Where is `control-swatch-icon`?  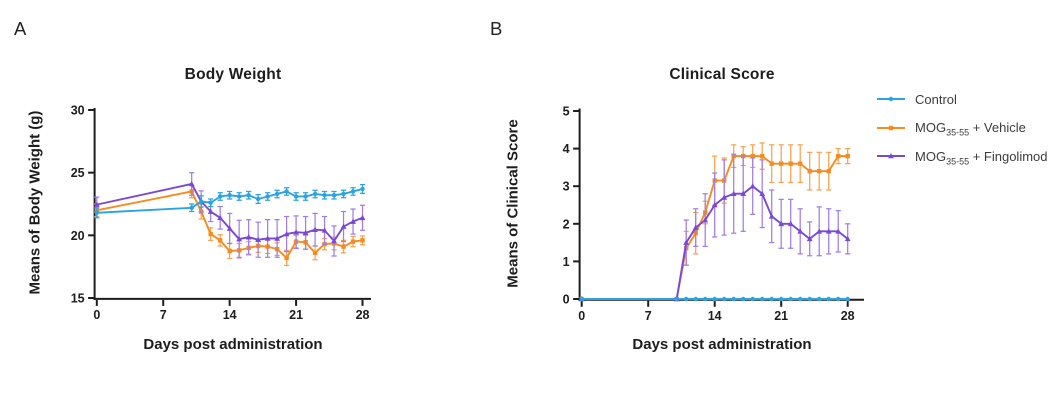
control-swatch-icon is located at coordinates (891, 99).